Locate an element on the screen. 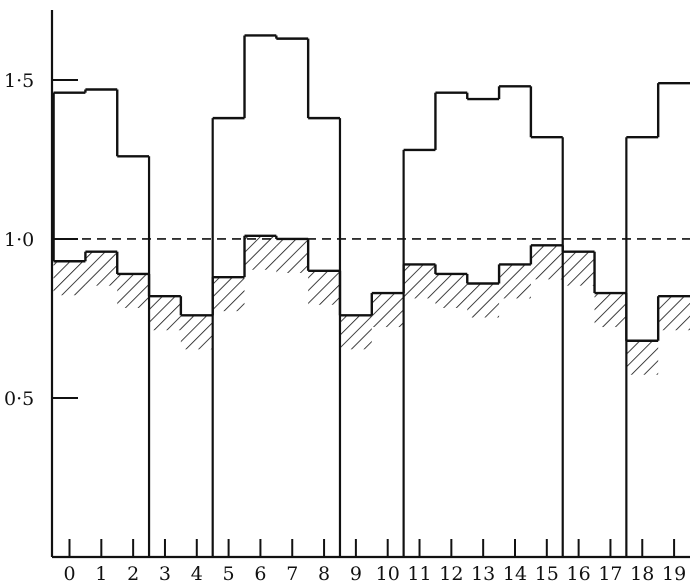 The height and width of the screenshot is (583, 690). y-tick-label-0: 0·5 is located at coordinates (19, 399).